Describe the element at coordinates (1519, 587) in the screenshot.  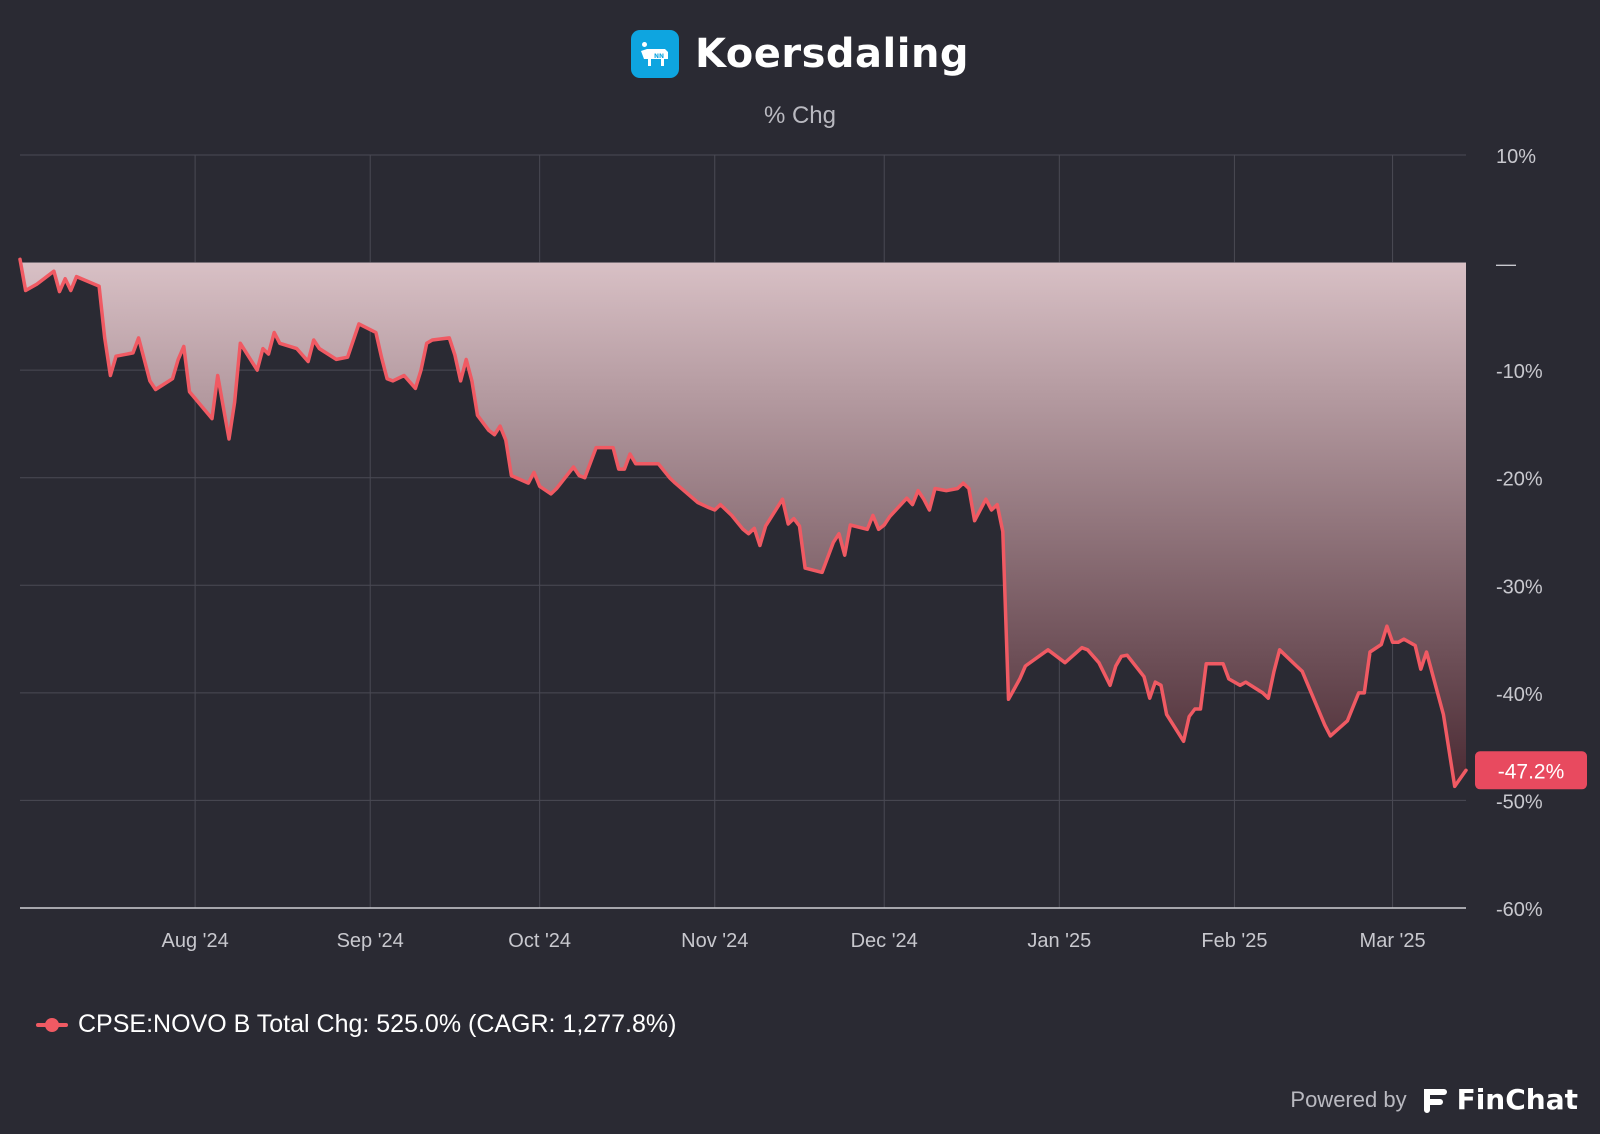
I see `y-tick-label: -30%` at that location.